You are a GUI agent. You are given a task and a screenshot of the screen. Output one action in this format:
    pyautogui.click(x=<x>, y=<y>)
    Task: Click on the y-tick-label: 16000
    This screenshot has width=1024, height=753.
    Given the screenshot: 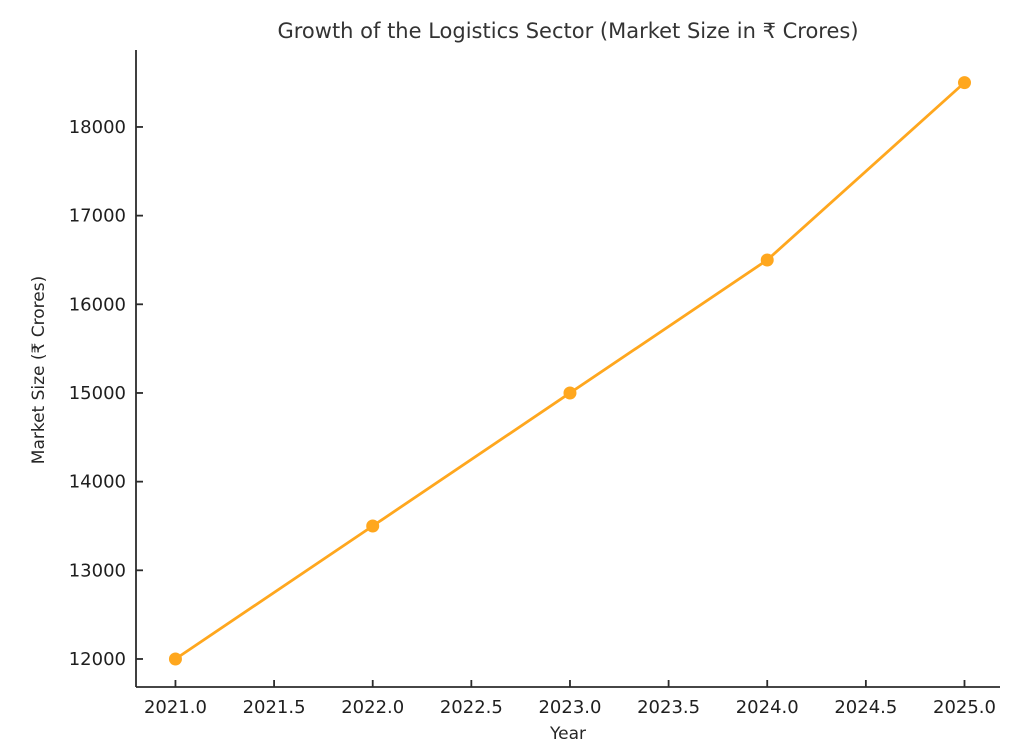 What is the action you would take?
    pyautogui.click(x=97, y=304)
    